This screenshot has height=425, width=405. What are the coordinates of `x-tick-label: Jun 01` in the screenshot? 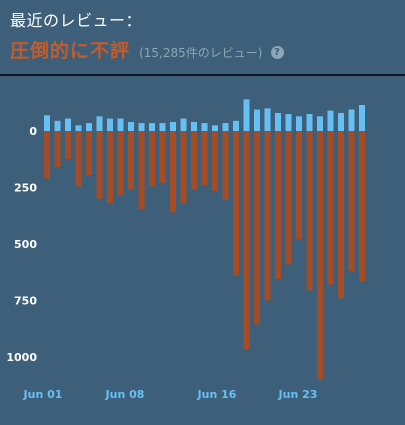 It's located at (43, 394).